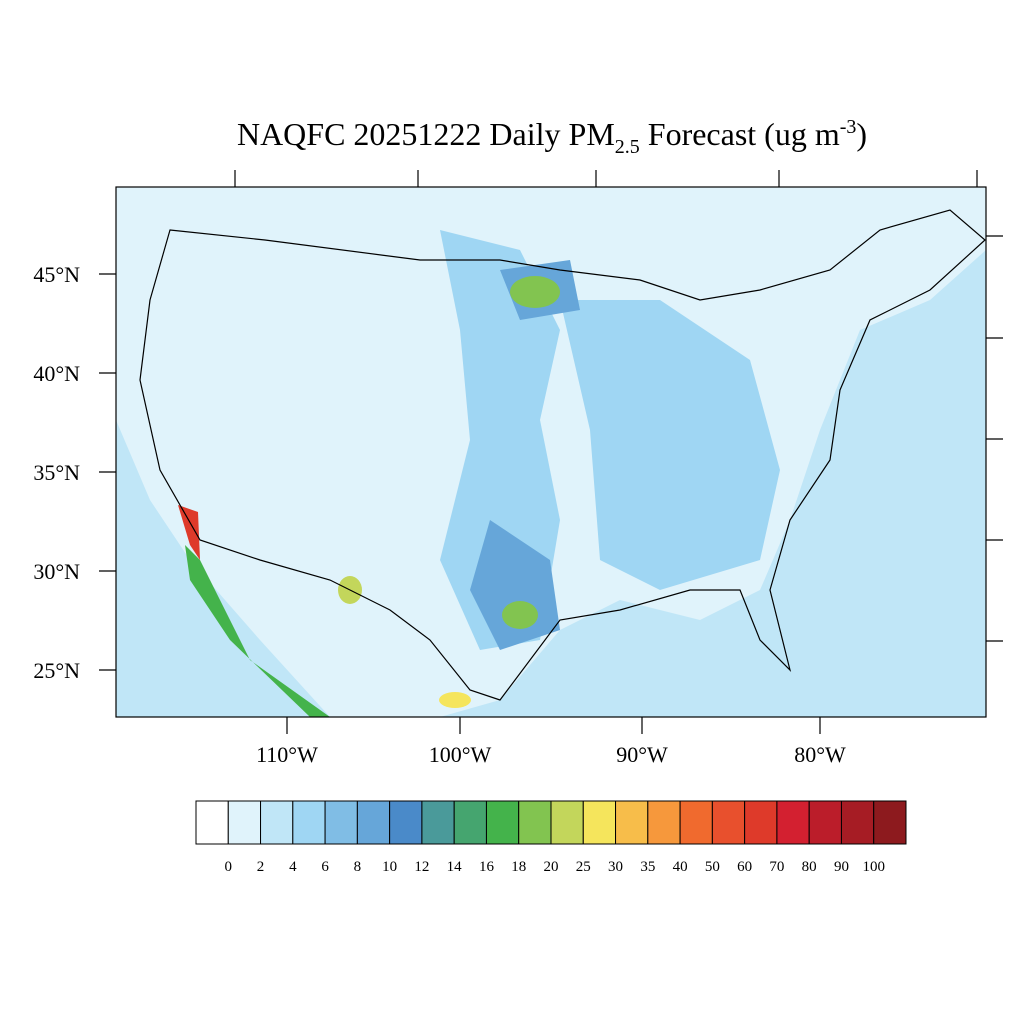 This screenshot has height=1029, width=1024. Describe the element at coordinates (583, 867) in the screenshot. I see `colorbar-label: 25` at that location.